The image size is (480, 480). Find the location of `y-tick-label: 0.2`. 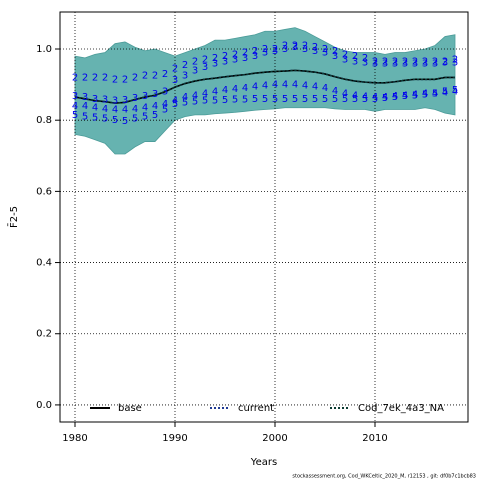

y-tick-label: 0.2 is located at coordinates (44, 334).